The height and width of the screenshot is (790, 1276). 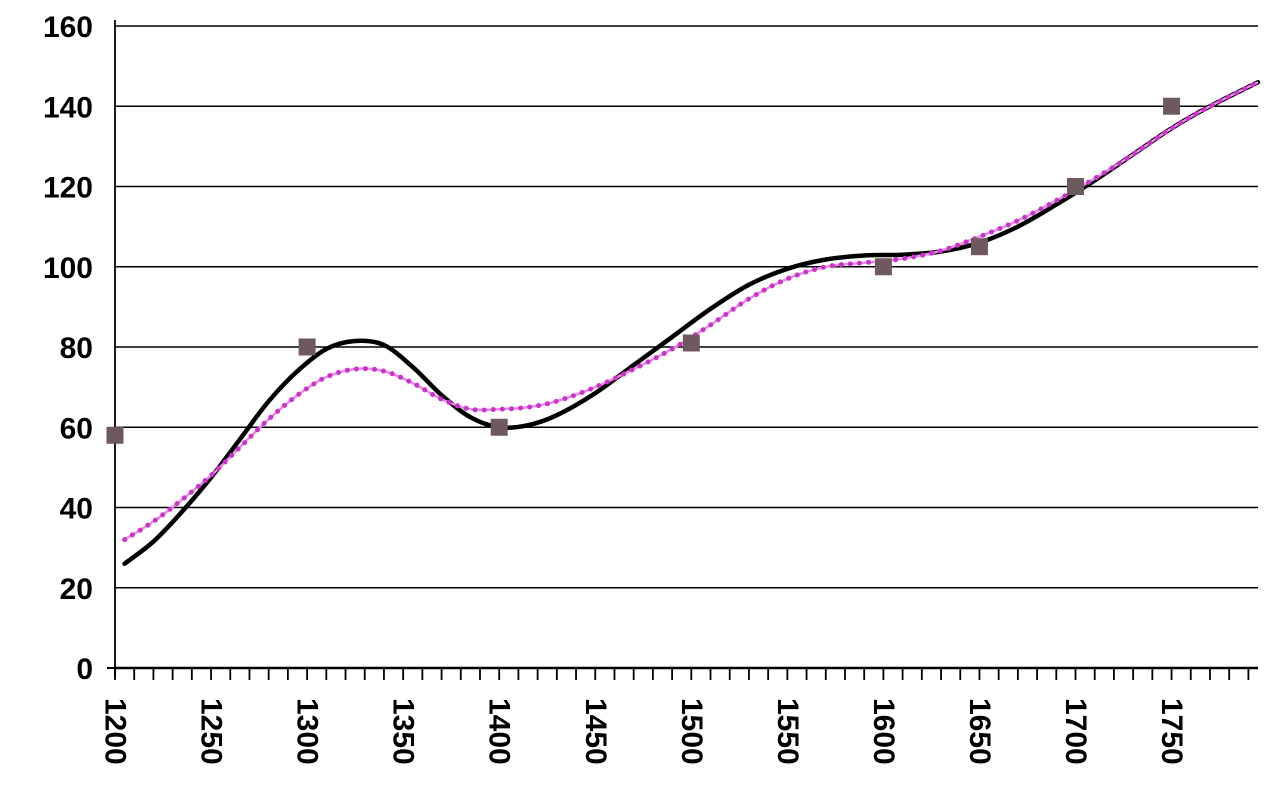 I want to click on y-tick-label-60: 60, so click(x=76, y=428).